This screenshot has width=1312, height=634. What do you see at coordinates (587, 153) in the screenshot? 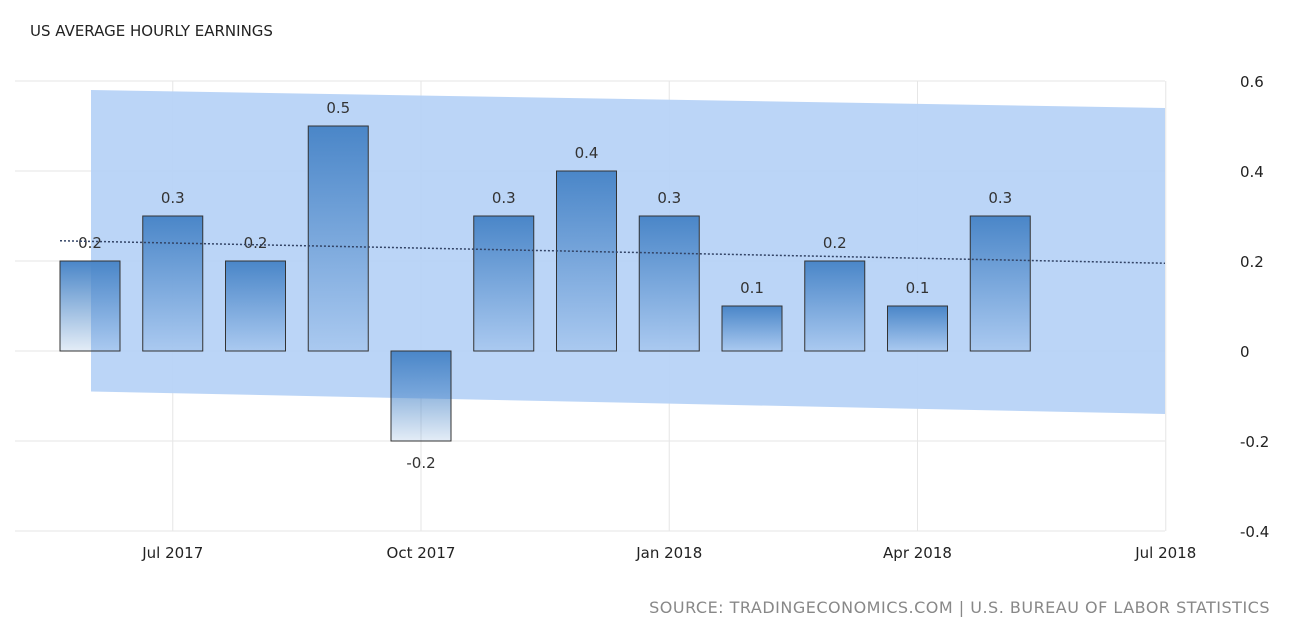
I see `data-label: 0.4` at bounding box center [587, 153].